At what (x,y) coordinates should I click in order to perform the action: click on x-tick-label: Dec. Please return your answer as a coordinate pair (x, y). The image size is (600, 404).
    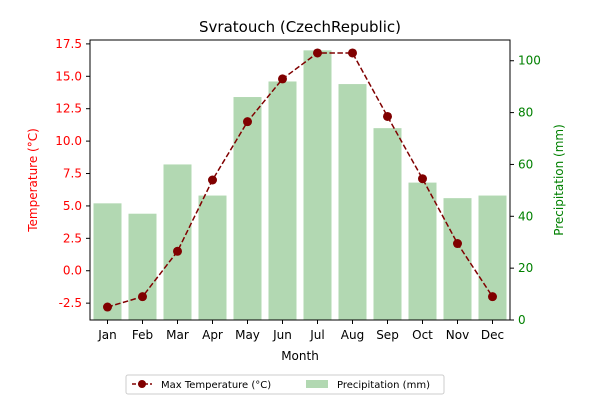
    Looking at the image, I should click on (492, 335).